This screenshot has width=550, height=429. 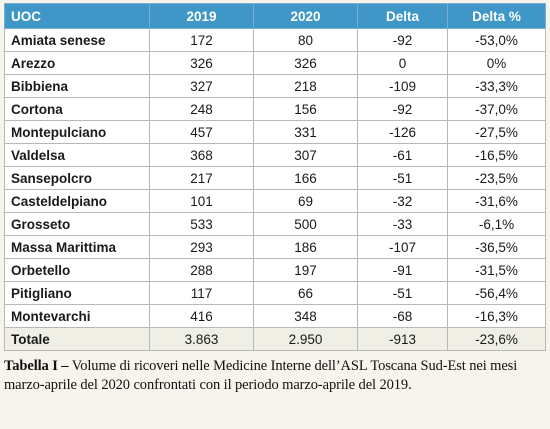 What do you see at coordinates (305, 132) in the screenshot?
I see `cell-2020: 331` at bounding box center [305, 132].